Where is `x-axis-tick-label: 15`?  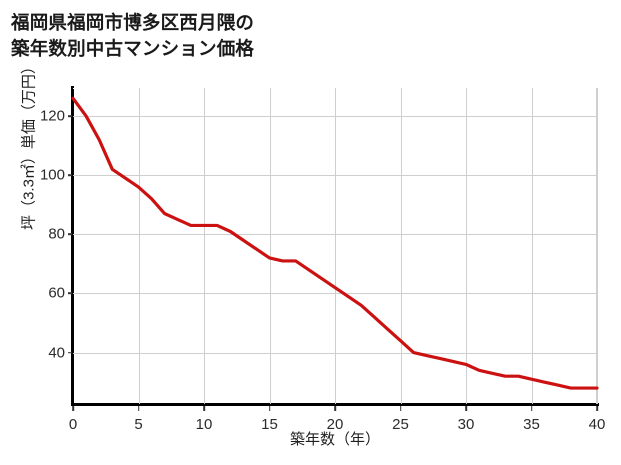 x-axis-tick-label: 15 is located at coordinates (269, 424).